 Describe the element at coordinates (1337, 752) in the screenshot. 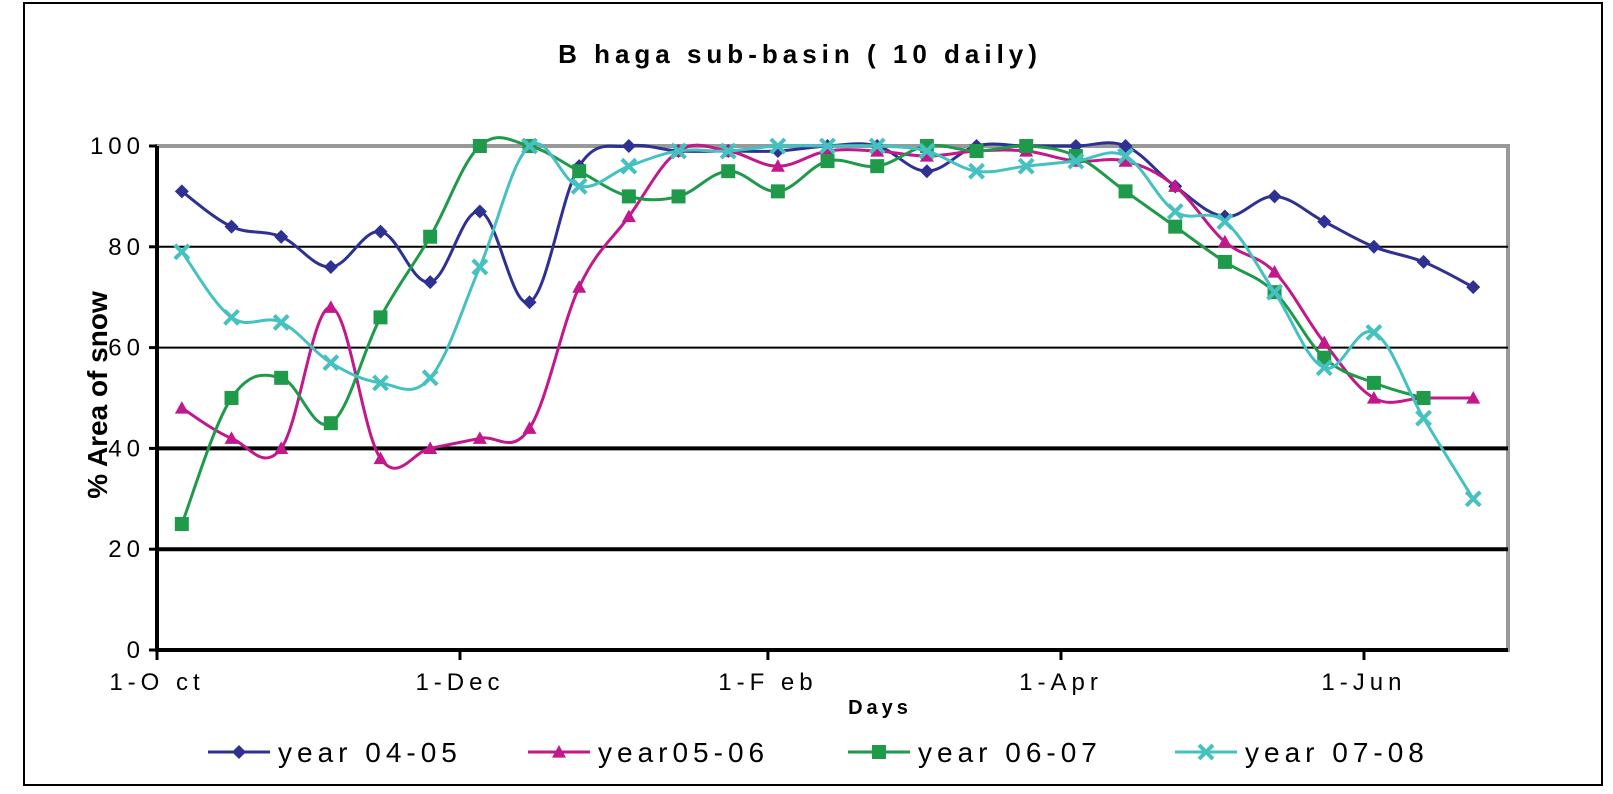

I see `legend-label: year 07-08` at that location.